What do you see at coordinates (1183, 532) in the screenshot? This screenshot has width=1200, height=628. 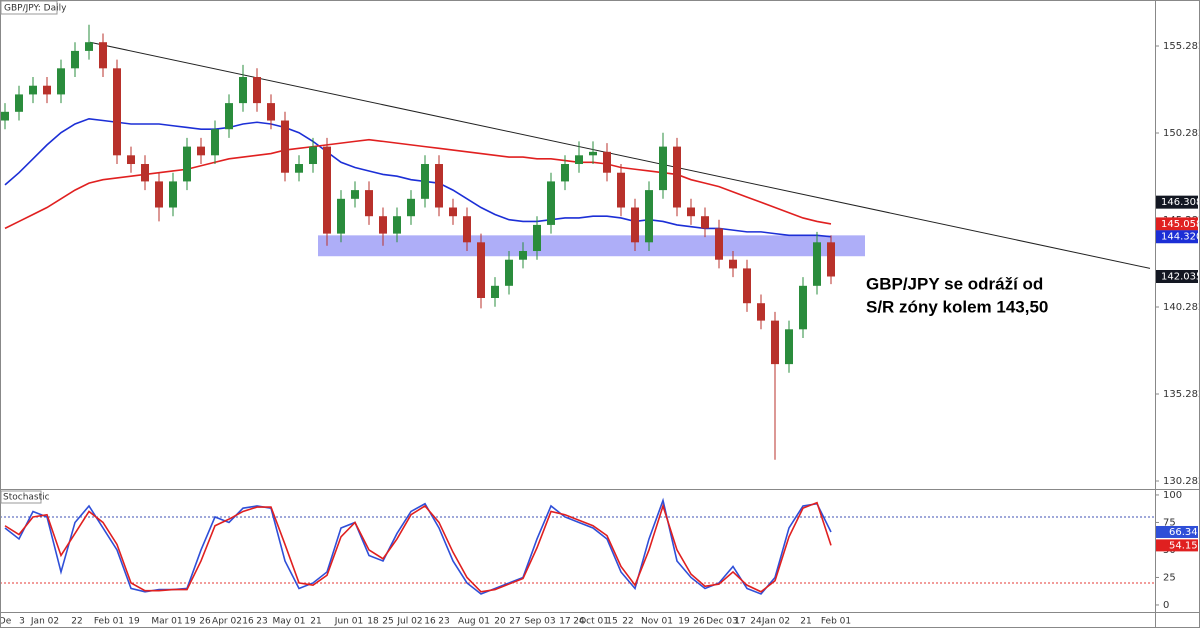 I see `value-tag-label: 66.34` at bounding box center [1183, 532].